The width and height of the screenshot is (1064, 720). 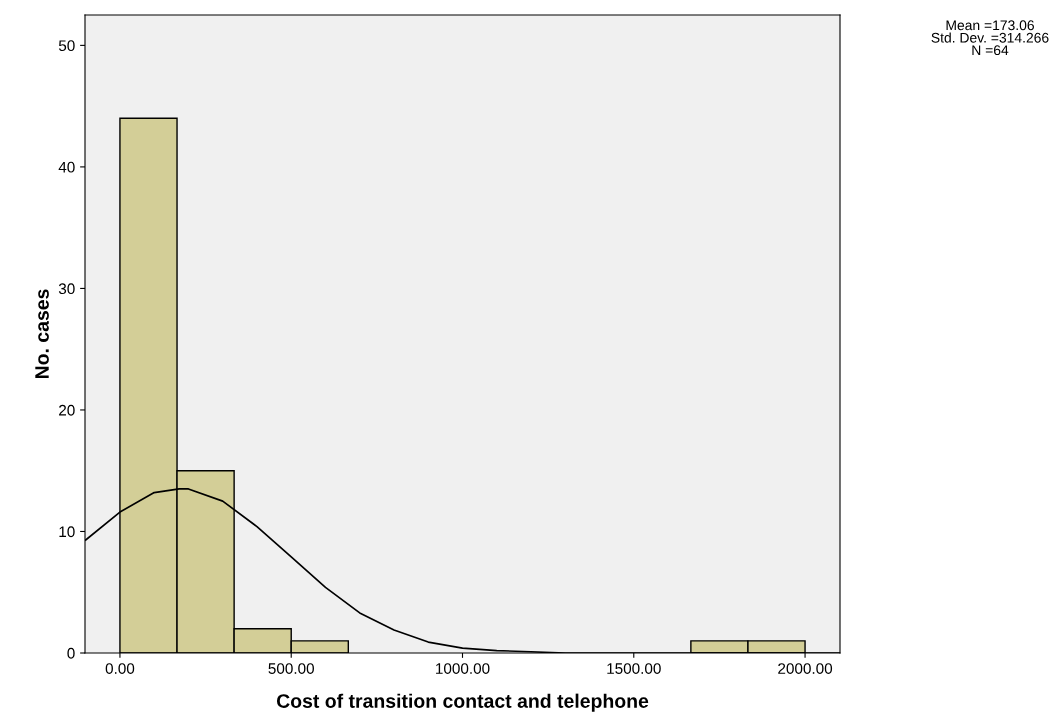 What do you see at coordinates (463, 668) in the screenshot?
I see `x-tick-label: 1000.00` at bounding box center [463, 668].